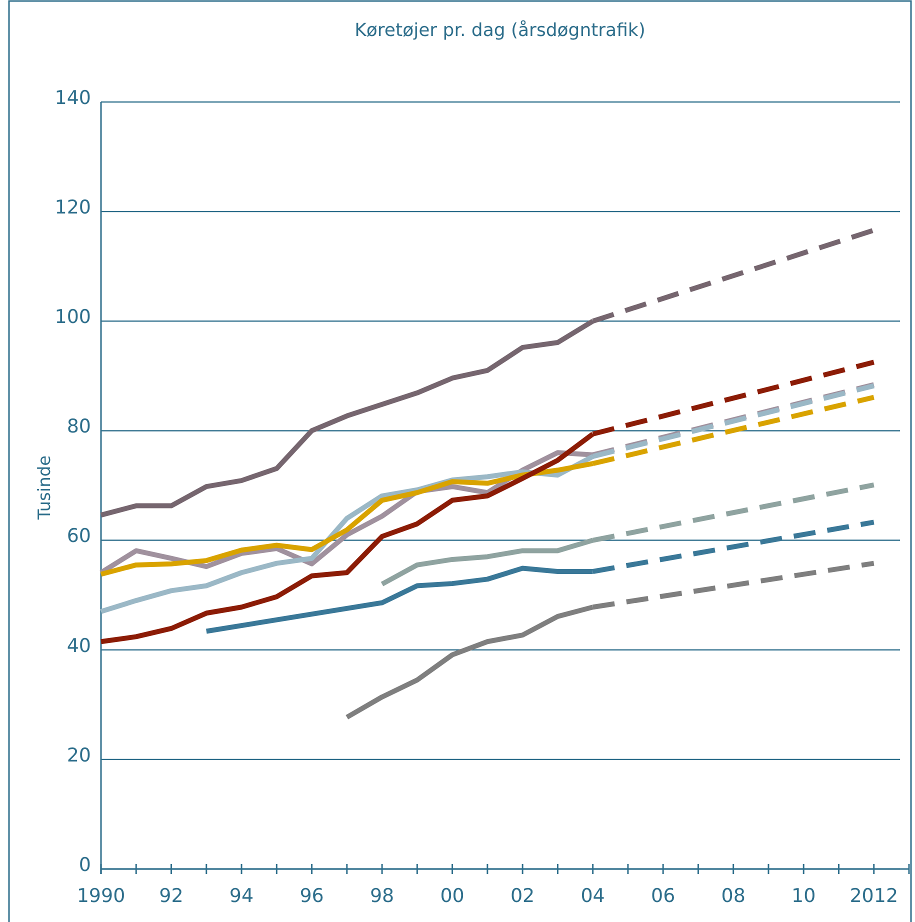 The image size is (915, 922). What do you see at coordinates (382, 896) in the screenshot?
I see `x-tick-label: 98` at bounding box center [382, 896].